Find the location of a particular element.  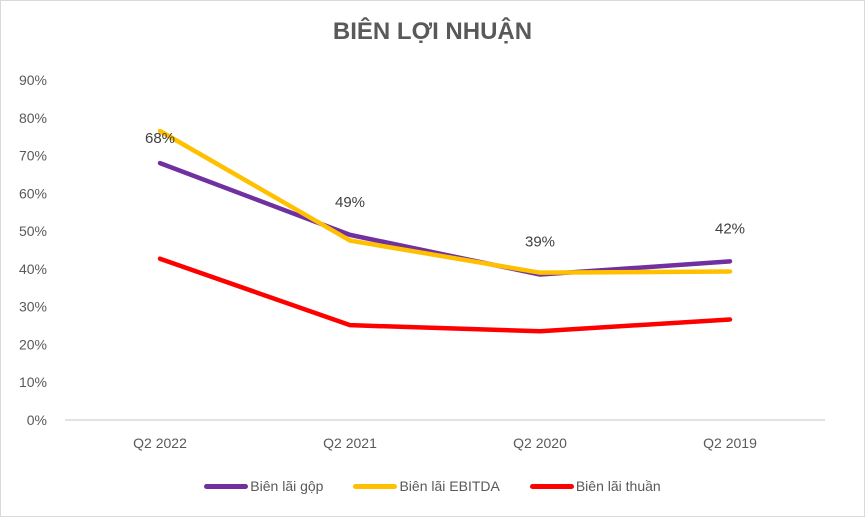

y-tick-label: 60% is located at coordinates (33, 193).